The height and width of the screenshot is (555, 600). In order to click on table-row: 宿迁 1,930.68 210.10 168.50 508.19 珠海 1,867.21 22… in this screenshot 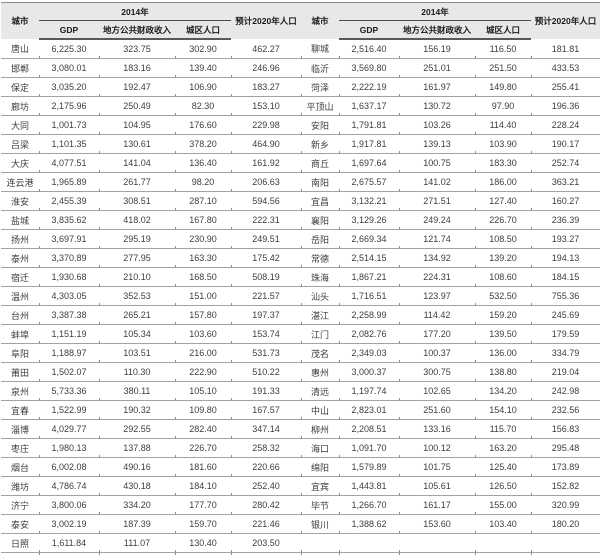, I will do `click(300, 278)`.